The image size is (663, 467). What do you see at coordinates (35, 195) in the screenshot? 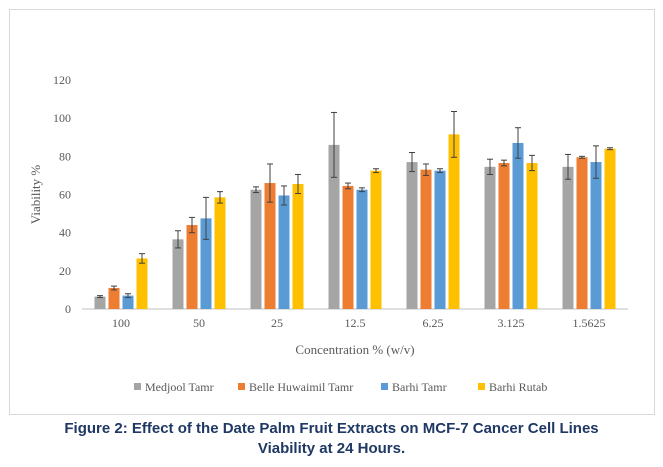
I see `y-axis-title: Viability %` at bounding box center [35, 195].